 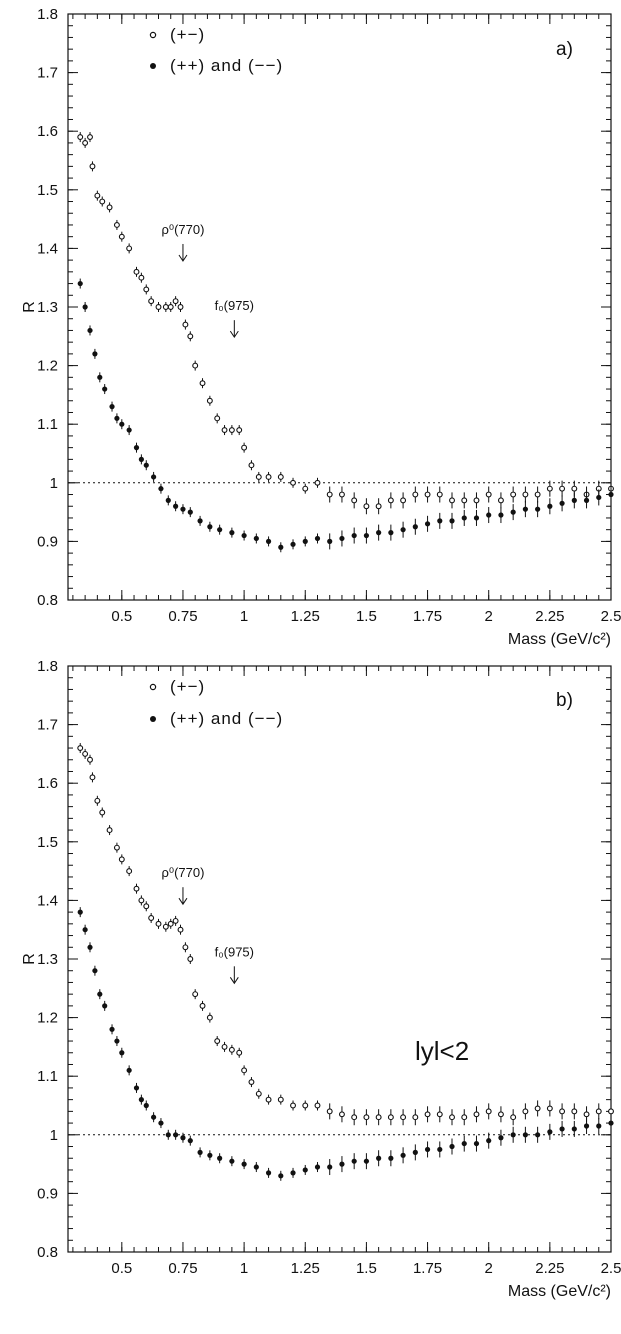 What do you see at coordinates (183, 258) in the screenshot?
I see `resonance-arrow-head` at bounding box center [183, 258].